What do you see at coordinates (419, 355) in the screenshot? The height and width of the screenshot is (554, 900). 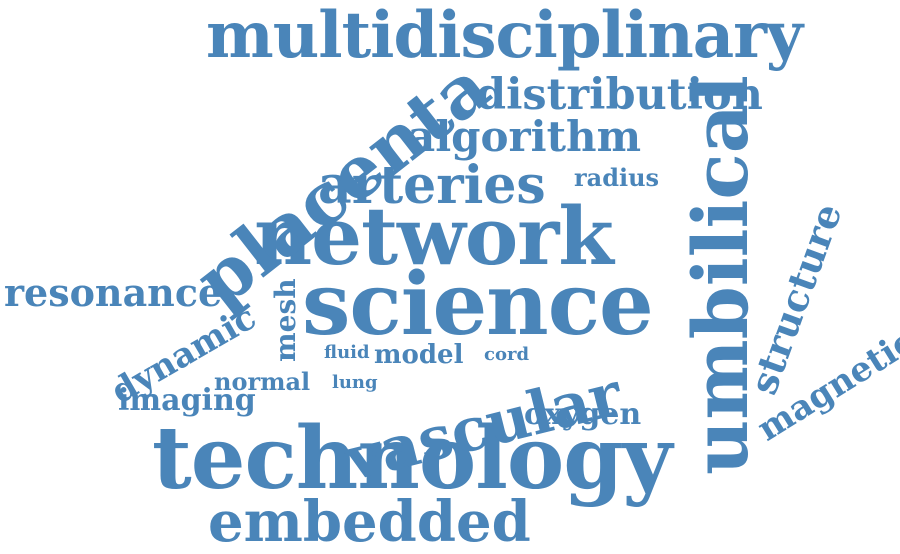 I see `word-model: model` at bounding box center [419, 355].